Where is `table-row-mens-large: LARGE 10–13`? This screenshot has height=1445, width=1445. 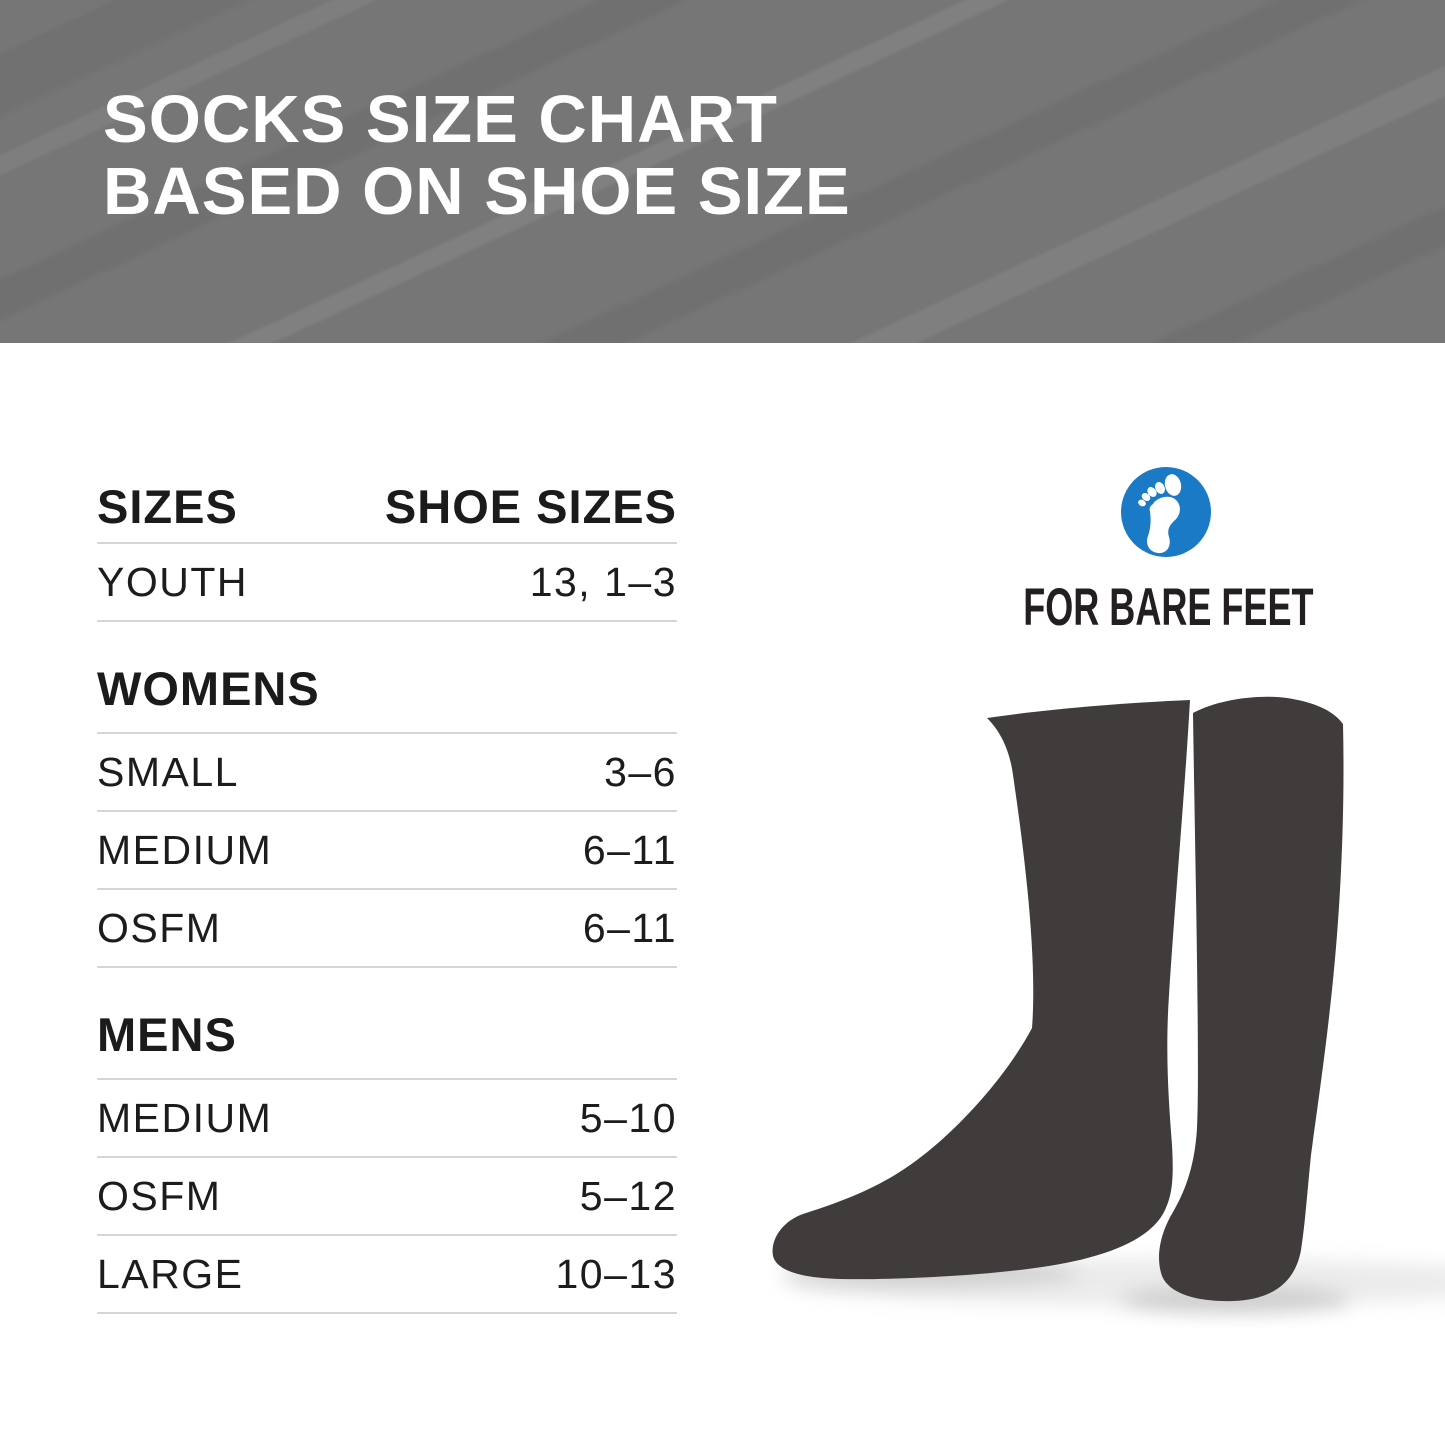 table-row-mens-large: LARGE 10–13 is located at coordinates (387, 1275).